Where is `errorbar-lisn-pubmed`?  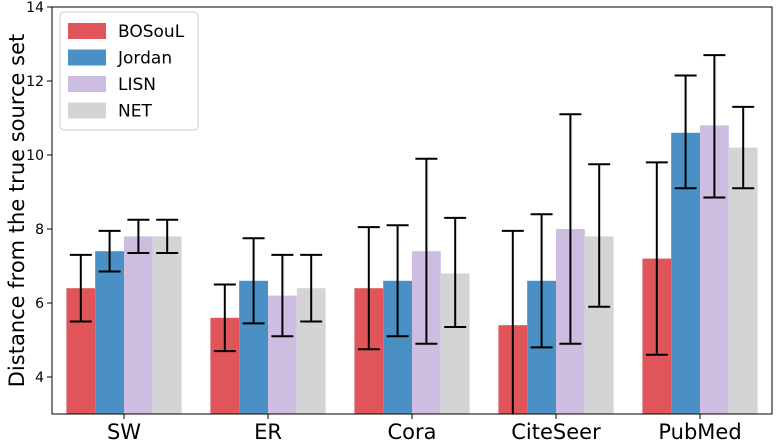
errorbar-lisn-pubmed is located at coordinates (714, 126).